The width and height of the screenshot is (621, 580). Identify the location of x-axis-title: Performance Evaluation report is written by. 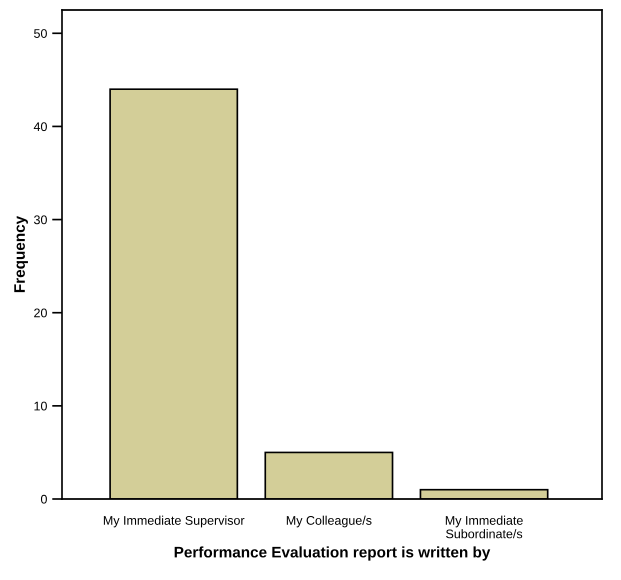
(332, 553).